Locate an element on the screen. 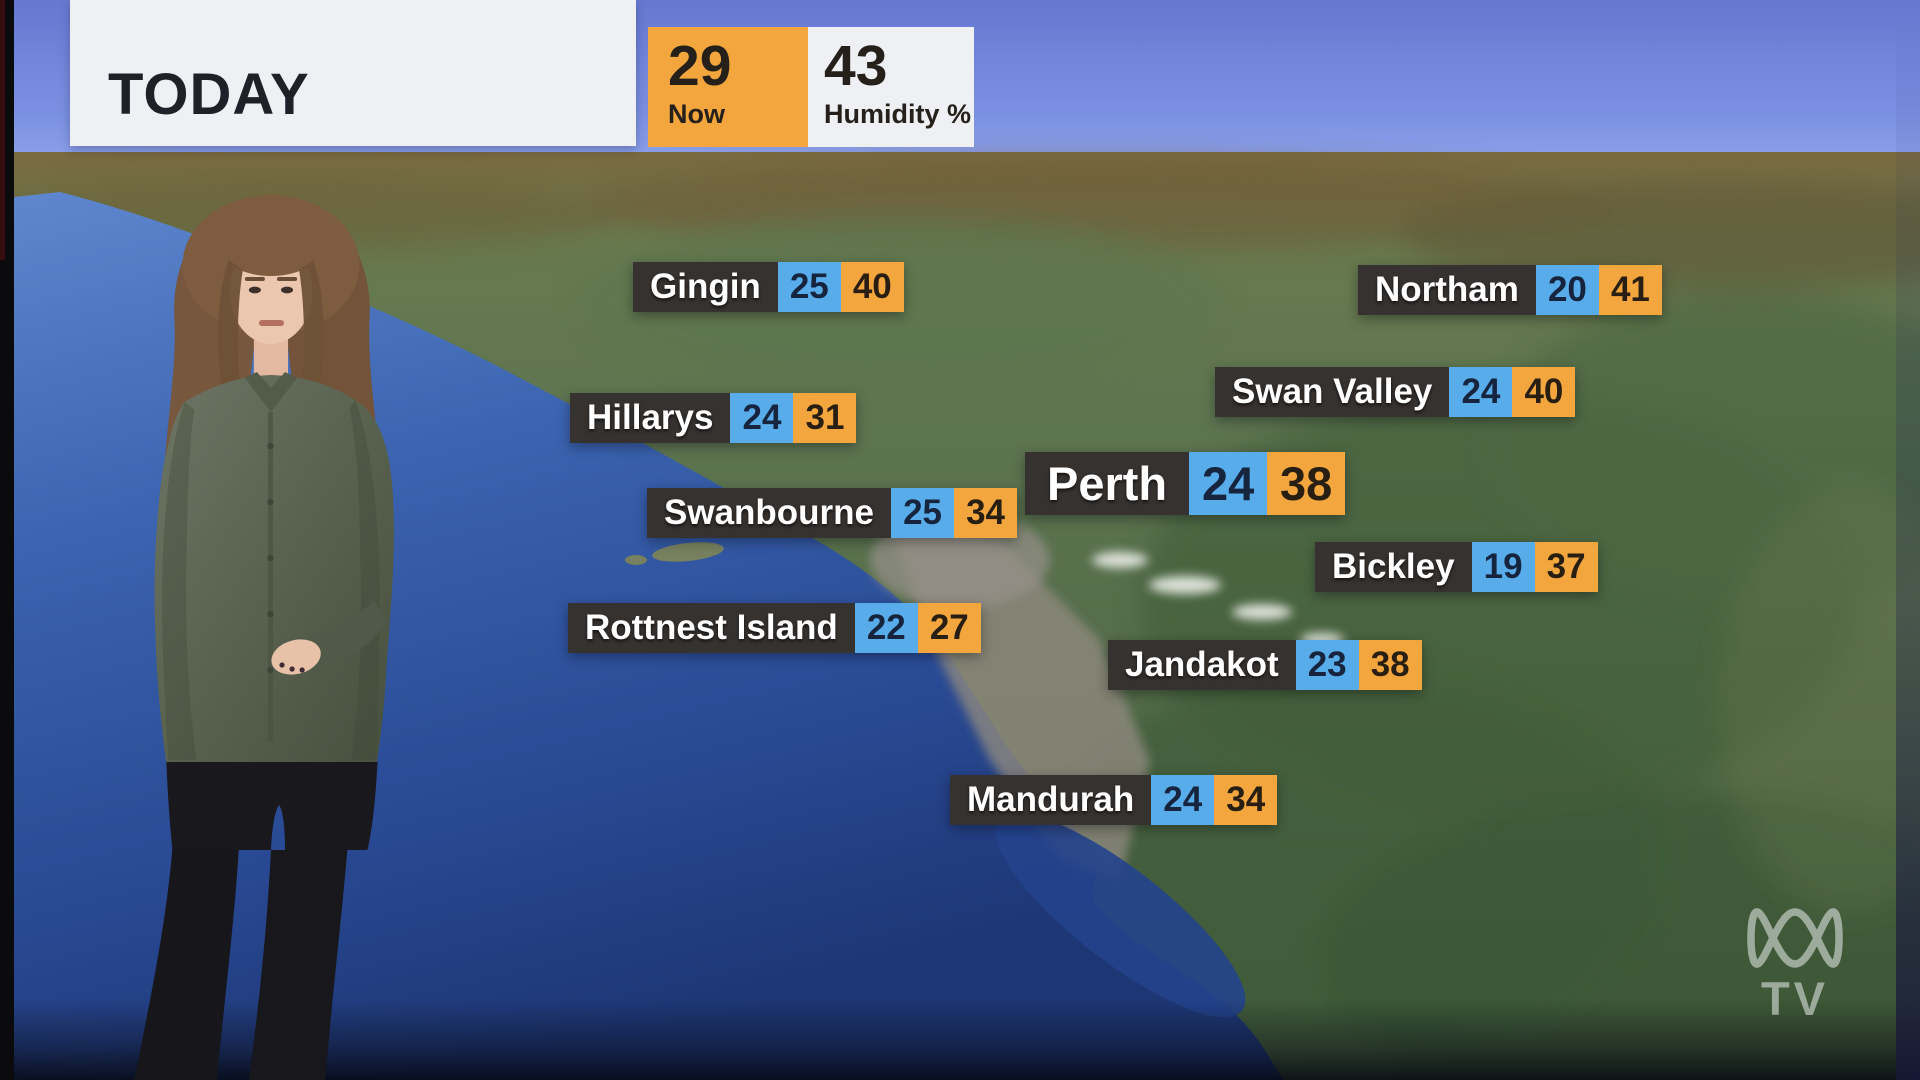 This screenshot has width=1920, height=1080. map-label-perth: Perth 24 38 is located at coordinates (1185, 483).